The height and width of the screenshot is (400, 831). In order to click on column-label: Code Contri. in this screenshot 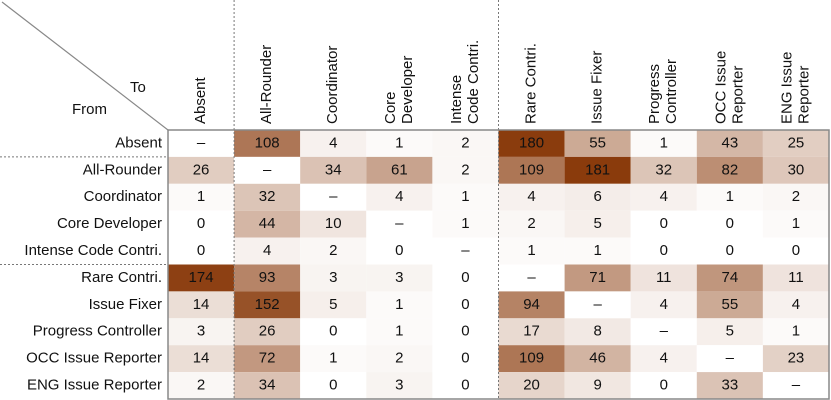, I will do `click(473, 82)`.